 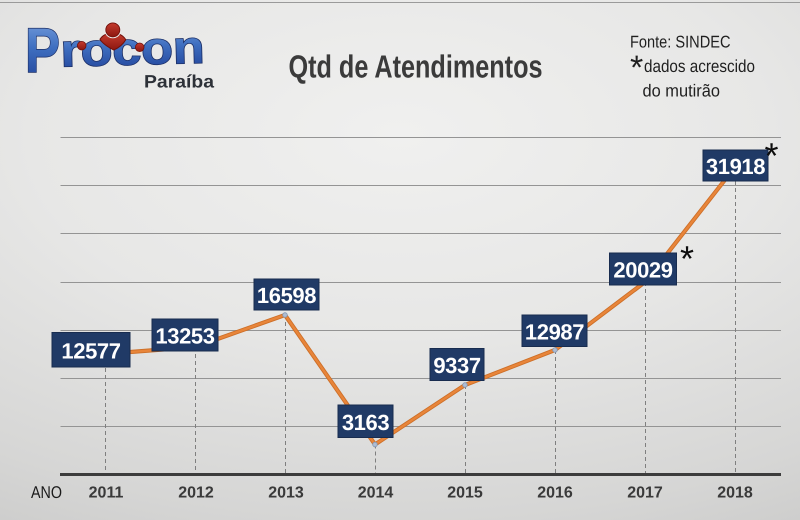 I want to click on svg-text: 31918, so click(x=735, y=166).